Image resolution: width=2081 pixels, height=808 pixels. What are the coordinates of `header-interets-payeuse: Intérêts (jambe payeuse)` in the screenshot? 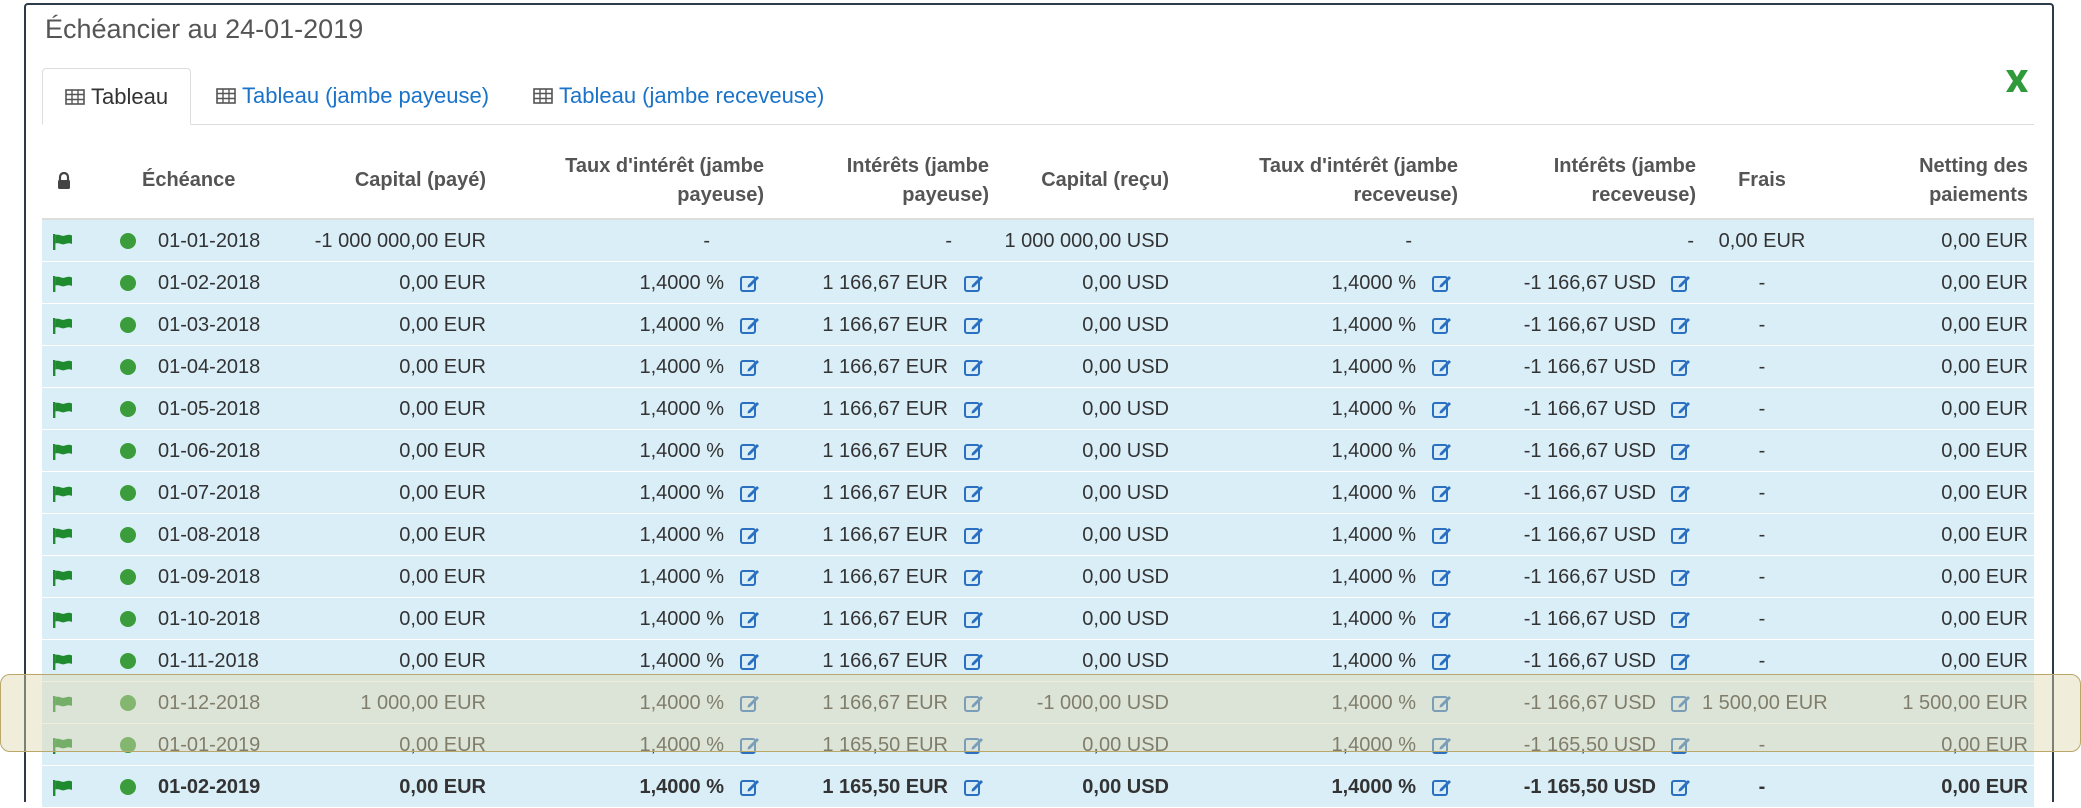 It's located at (885, 181).